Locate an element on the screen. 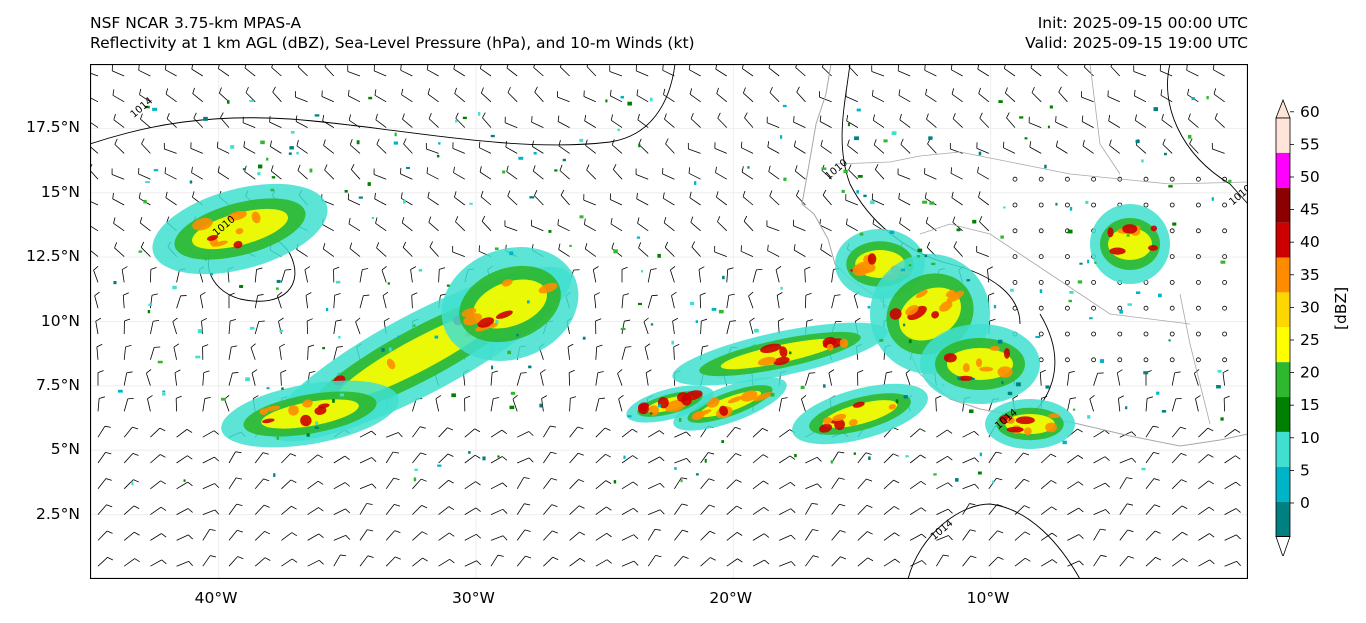 Image resolution: width=1366 pixels, height=623 pixels. colorbar-tick-label: 0 is located at coordinates (1305, 503).